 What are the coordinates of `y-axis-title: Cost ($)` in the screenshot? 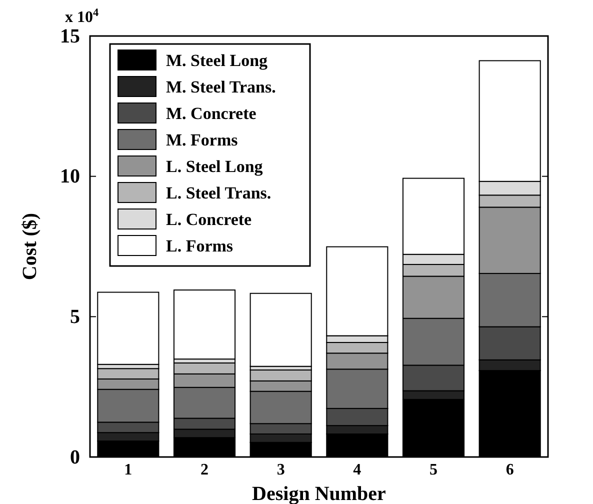 It's located at (30, 246).